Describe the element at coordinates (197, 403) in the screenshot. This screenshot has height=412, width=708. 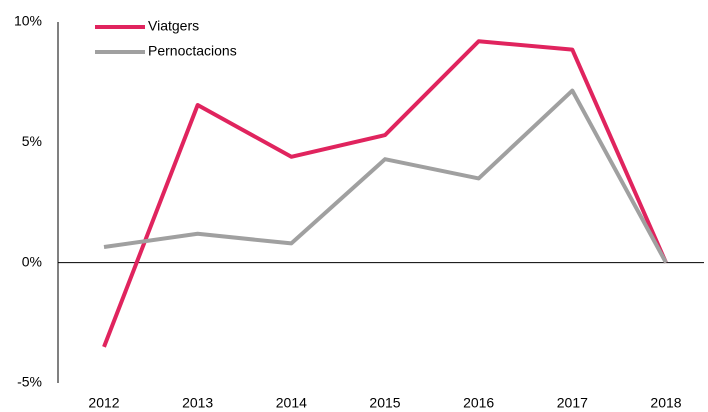
I see `x-tick-label: 2013` at that location.